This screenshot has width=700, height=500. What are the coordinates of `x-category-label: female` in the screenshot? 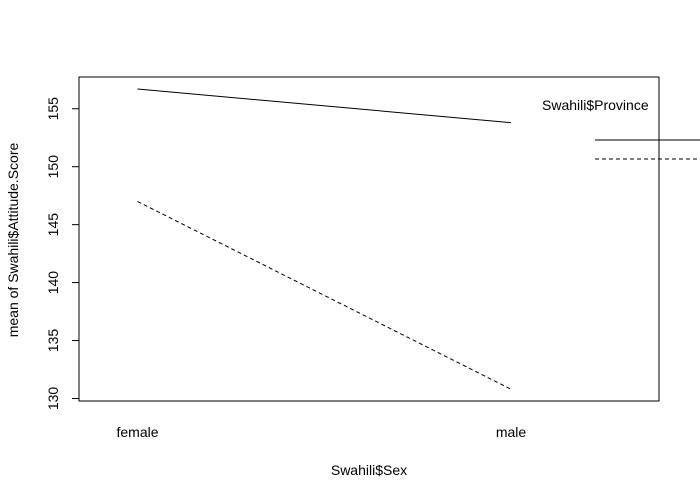 It's located at (137, 432).